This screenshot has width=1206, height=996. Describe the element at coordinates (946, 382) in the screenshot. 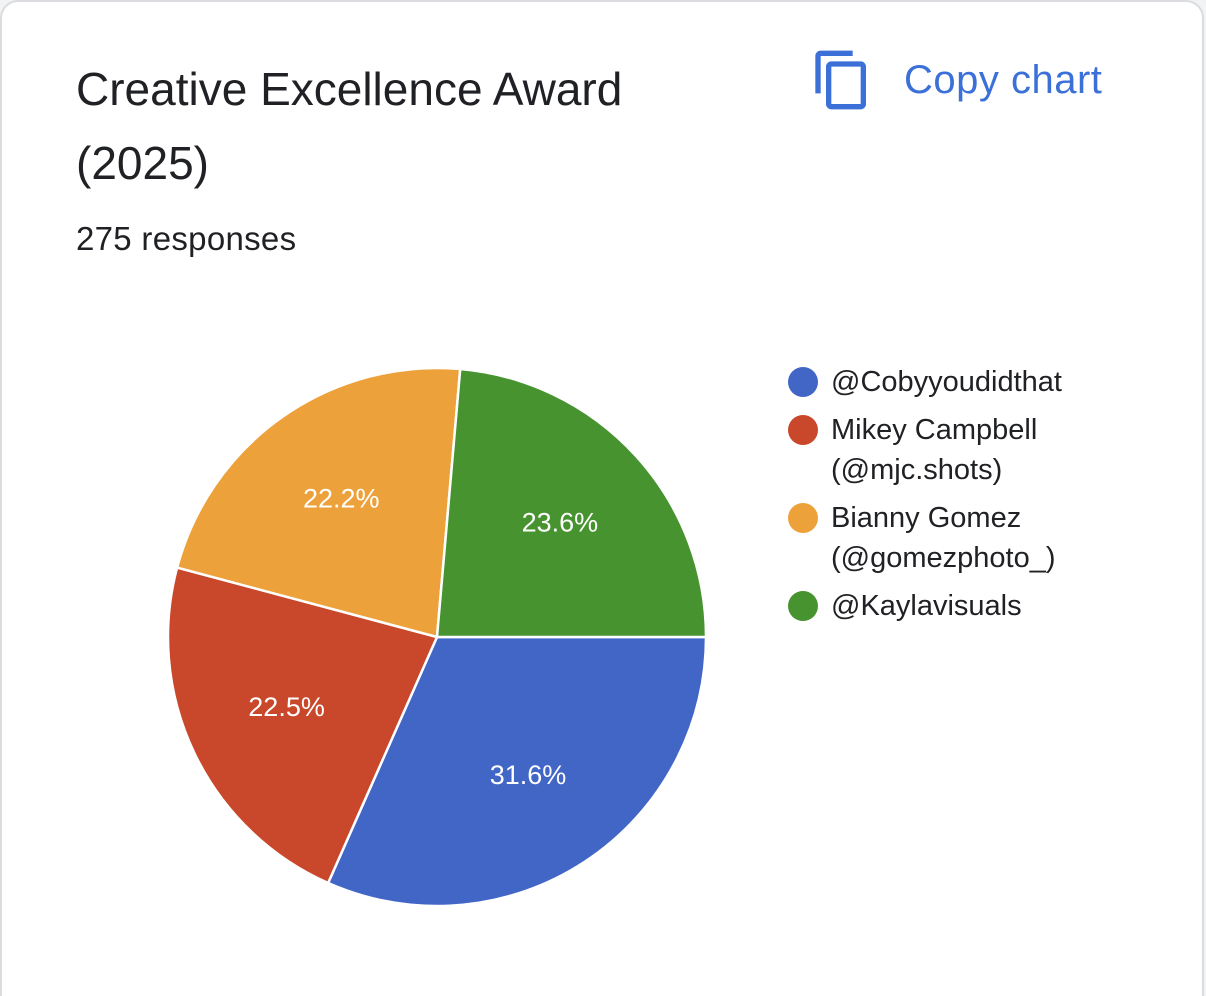

I see `legend-label: @Cobyyoudidthat` at that location.